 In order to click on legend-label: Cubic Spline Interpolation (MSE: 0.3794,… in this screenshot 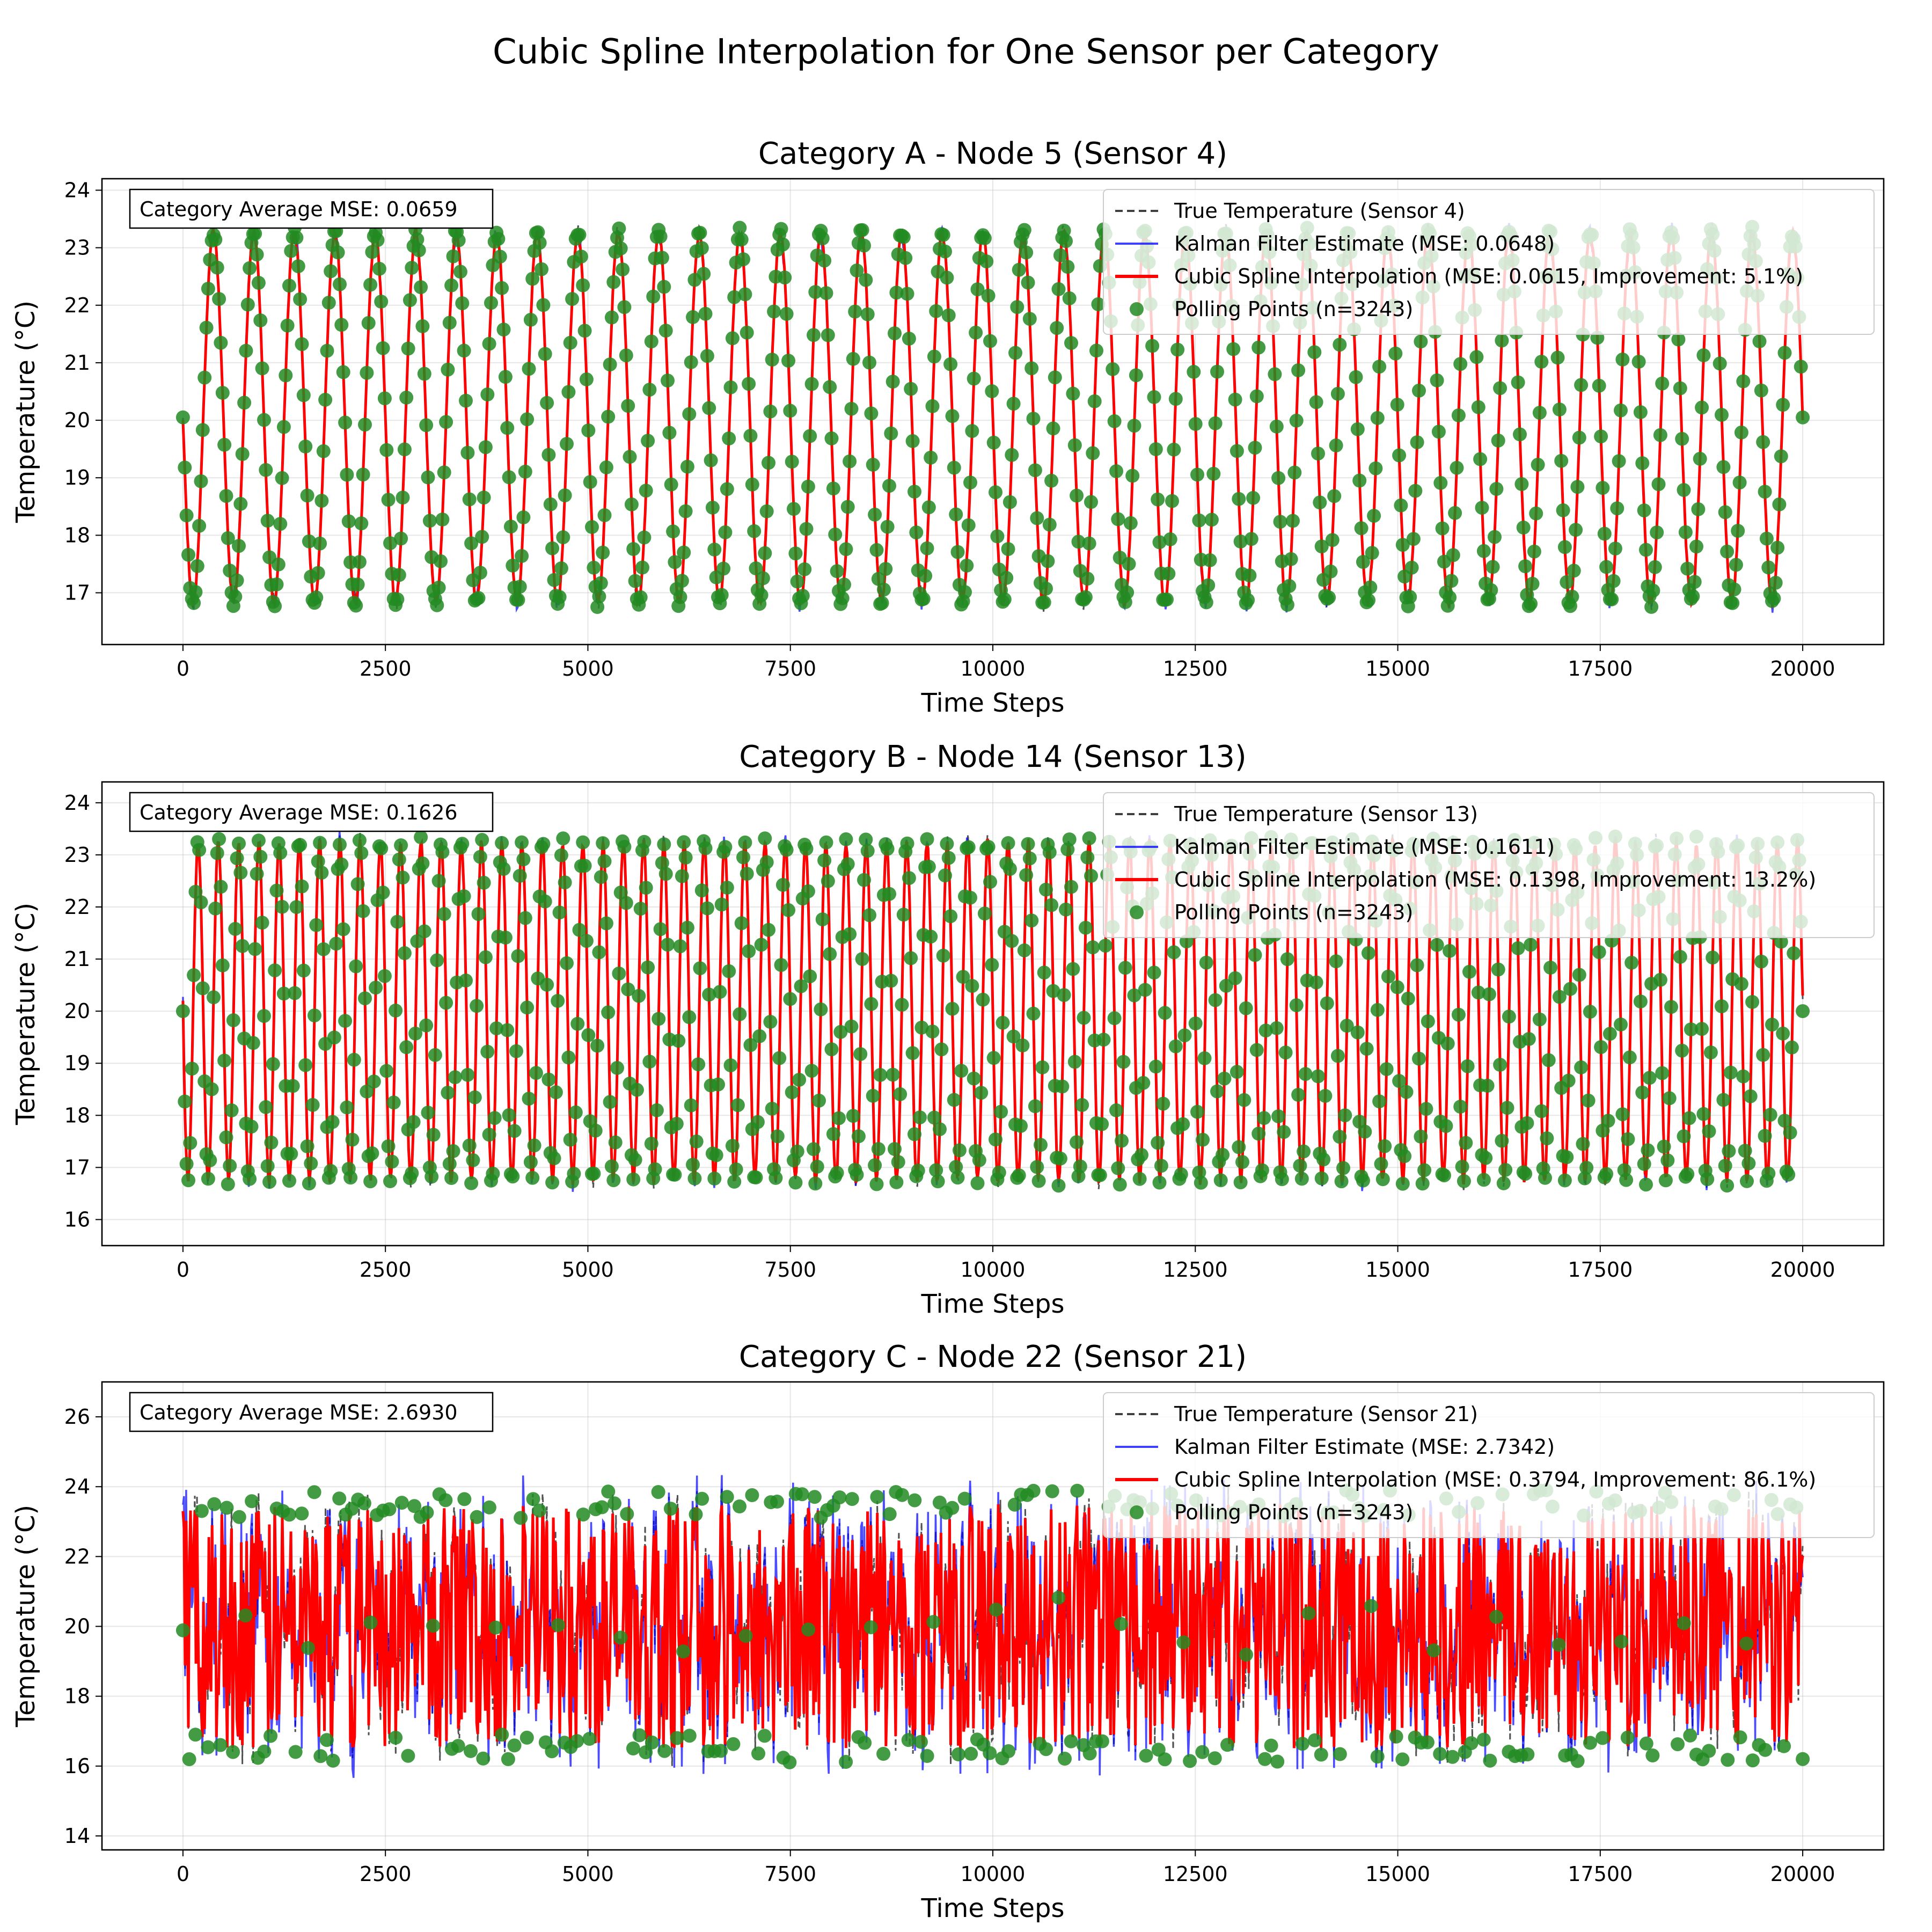, I will do `click(1495, 1479)`.